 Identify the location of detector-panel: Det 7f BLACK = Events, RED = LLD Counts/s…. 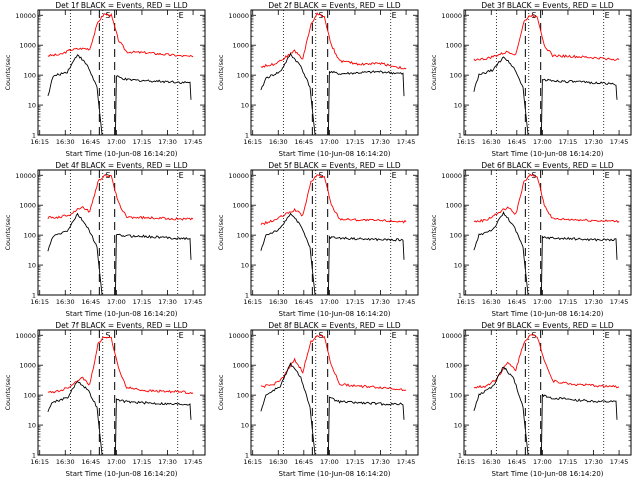
(105, 399).